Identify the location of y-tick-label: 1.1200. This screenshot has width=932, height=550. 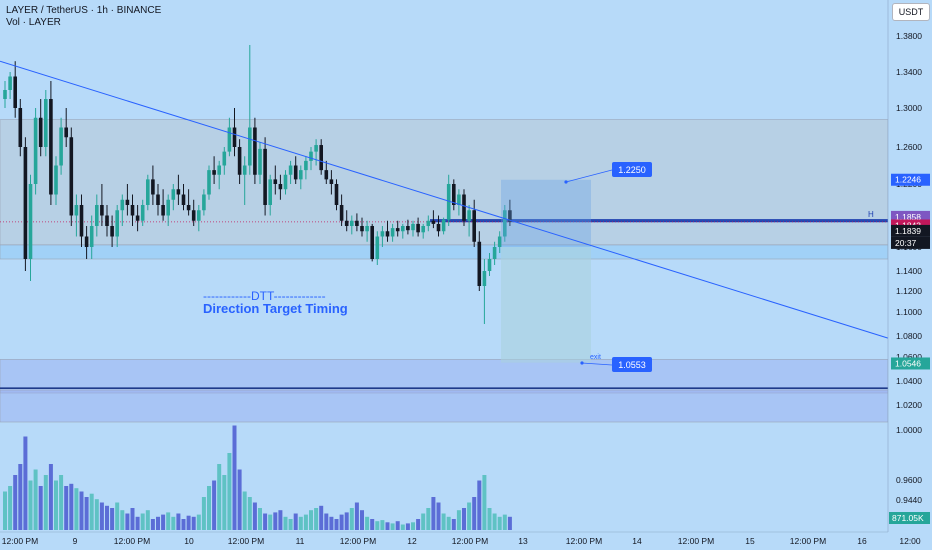
(909, 291).